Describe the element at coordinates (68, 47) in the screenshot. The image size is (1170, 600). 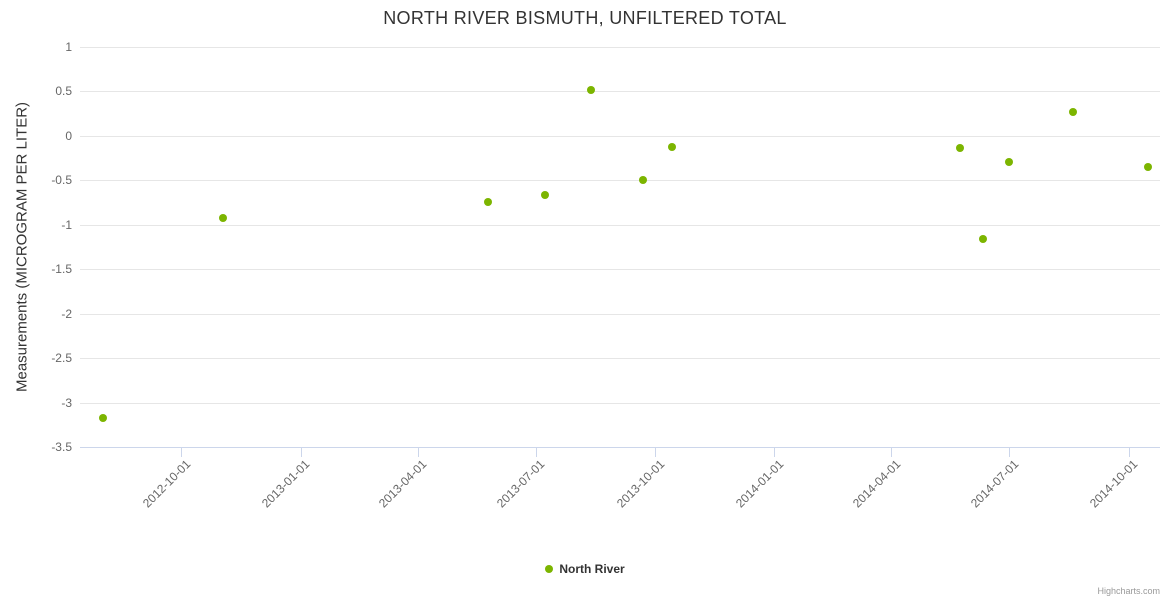
I see `y-axis-tick-label: 1` at that location.